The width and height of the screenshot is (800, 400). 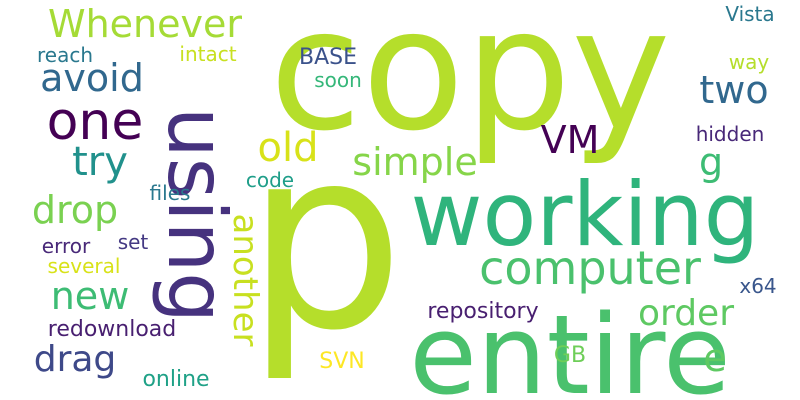 I want to click on word-avoid: avoid, so click(x=92, y=78).